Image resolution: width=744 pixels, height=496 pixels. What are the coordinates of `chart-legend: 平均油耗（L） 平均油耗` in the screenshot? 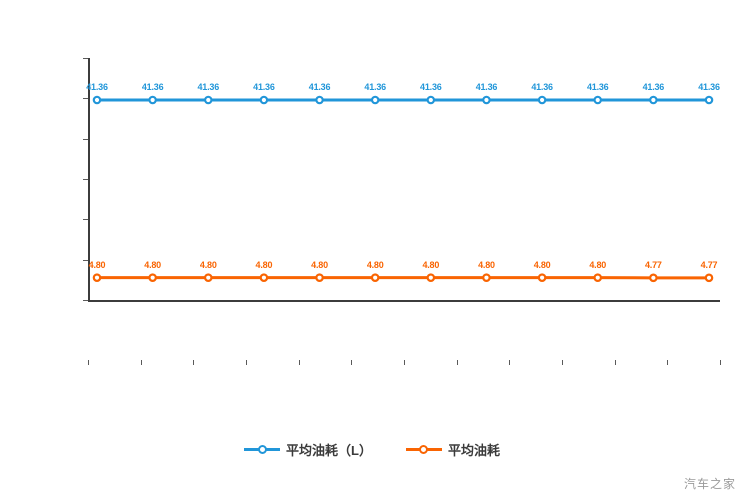 It's located at (372, 449).